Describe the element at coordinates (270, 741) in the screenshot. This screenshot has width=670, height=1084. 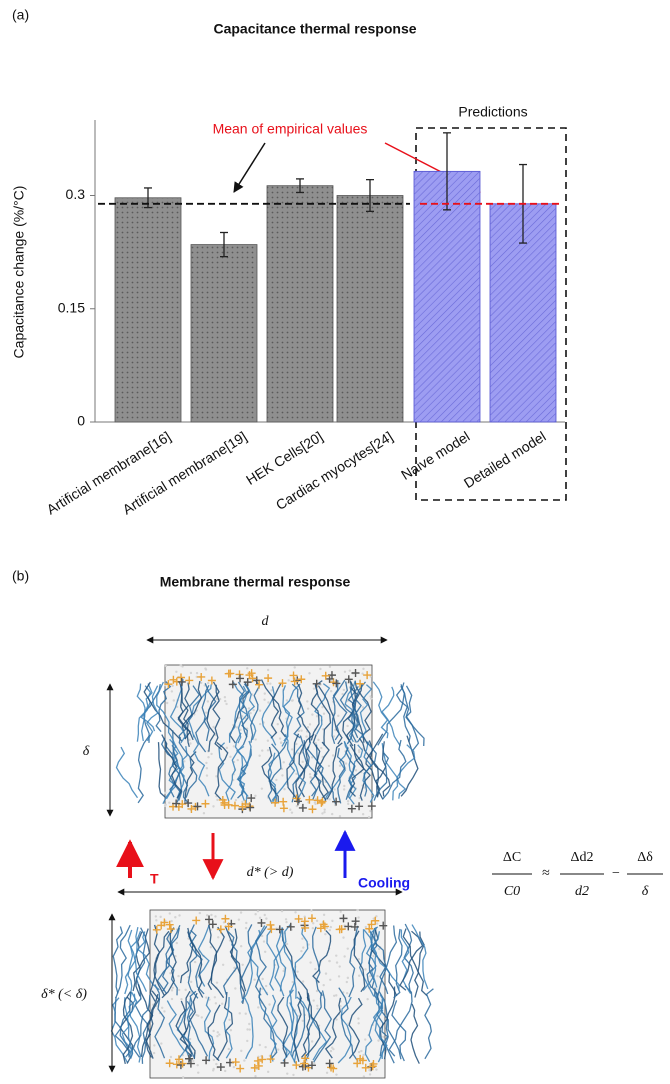
I see `membrane` at that location.